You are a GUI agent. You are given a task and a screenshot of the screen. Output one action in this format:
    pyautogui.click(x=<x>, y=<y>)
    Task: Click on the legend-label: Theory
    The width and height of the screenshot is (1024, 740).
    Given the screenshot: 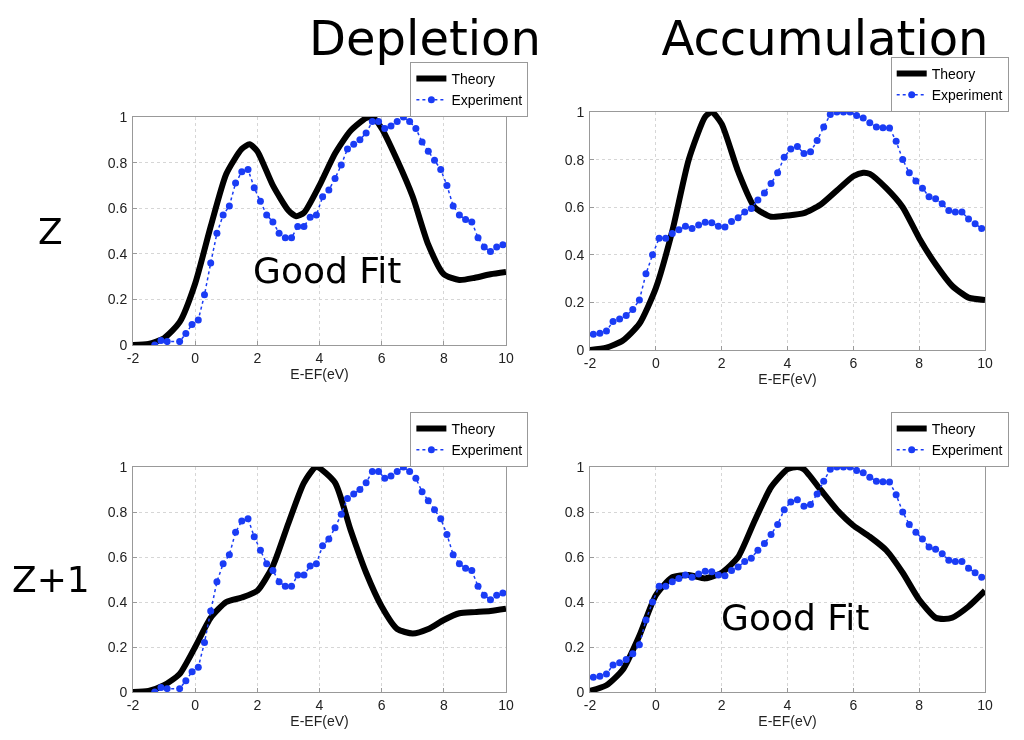 What is the action you would take?
    pyautogui.click(x=473, y=429)
    